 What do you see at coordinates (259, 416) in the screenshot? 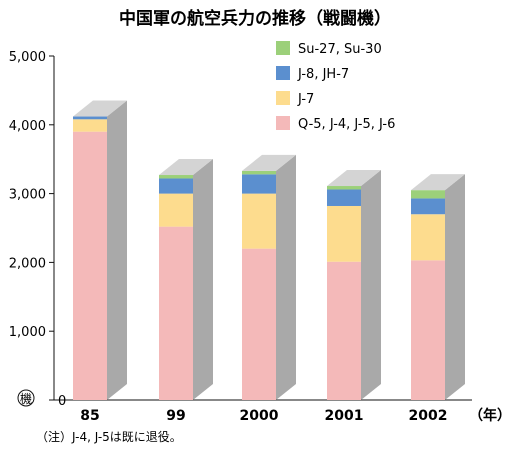
I see `x-category-label: 2000` at bounding box center [259, 416].